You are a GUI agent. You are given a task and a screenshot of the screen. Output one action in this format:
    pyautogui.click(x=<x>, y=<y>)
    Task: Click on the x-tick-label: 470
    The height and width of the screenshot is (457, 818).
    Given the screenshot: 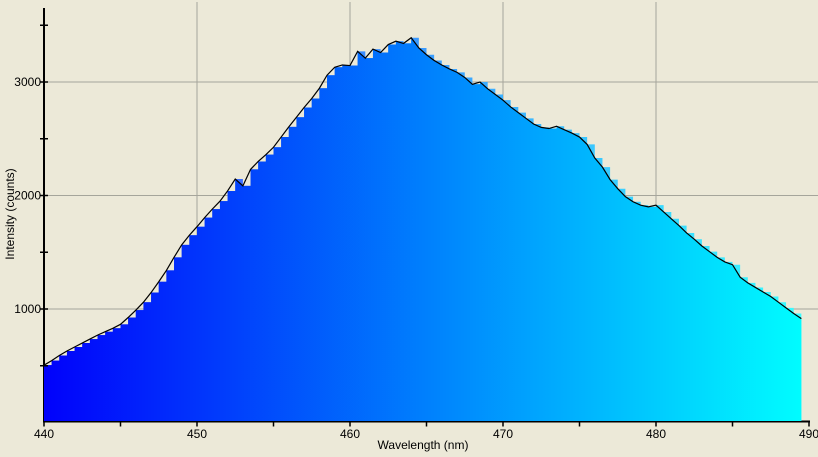 What is the action you would take?
    pyautogui.click(x=503, y=434)
    